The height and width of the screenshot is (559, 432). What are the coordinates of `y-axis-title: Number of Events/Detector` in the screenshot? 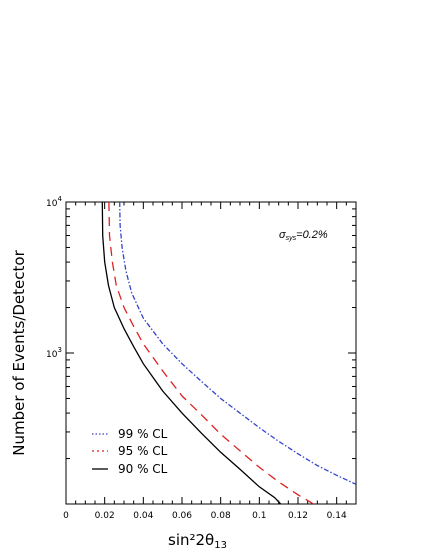 It's located at (19, 352).